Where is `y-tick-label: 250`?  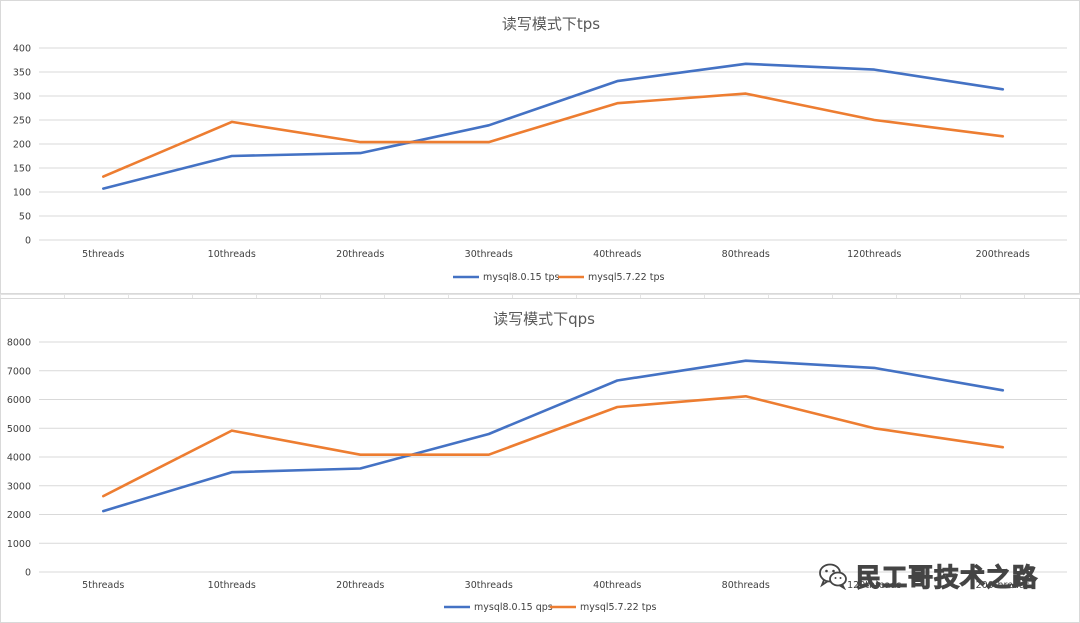 y-tick-label: 250 is located at coordinates (22, 121).